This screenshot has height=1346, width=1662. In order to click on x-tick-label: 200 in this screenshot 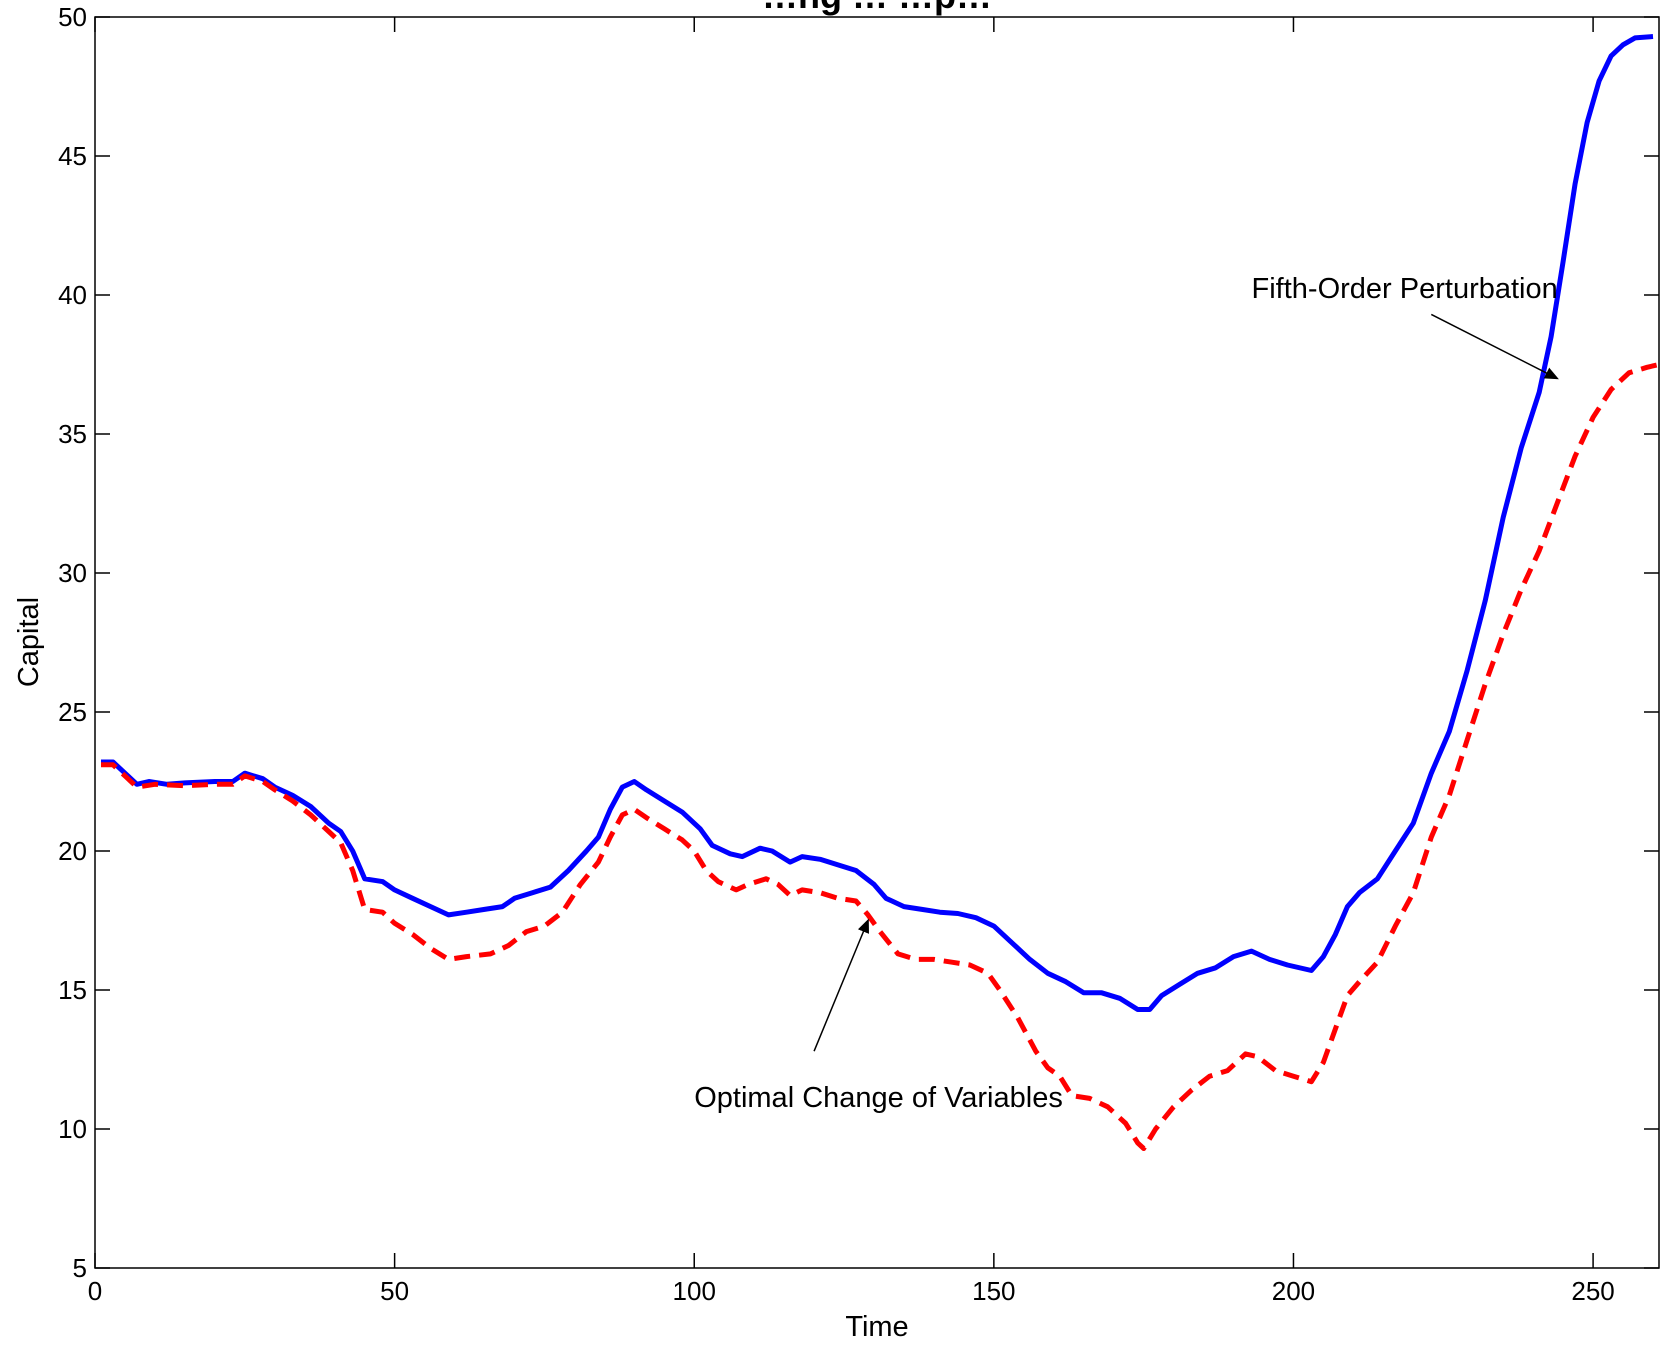, I will do `click(1293, 1291)`.